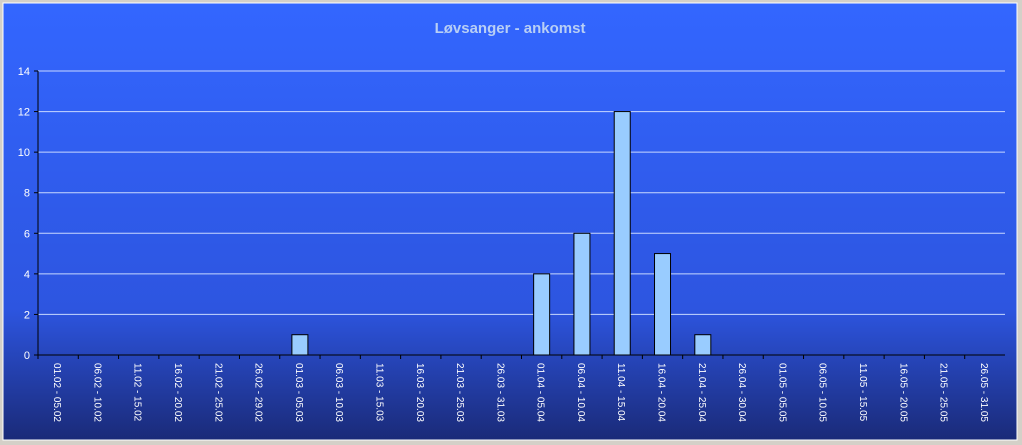 The image size is (1022, 445). What do you see at coordinates (661, 392) in the screenshot?
I see `x-tick-label: 16.04 - 20.04` at bounding box center [661, 392].